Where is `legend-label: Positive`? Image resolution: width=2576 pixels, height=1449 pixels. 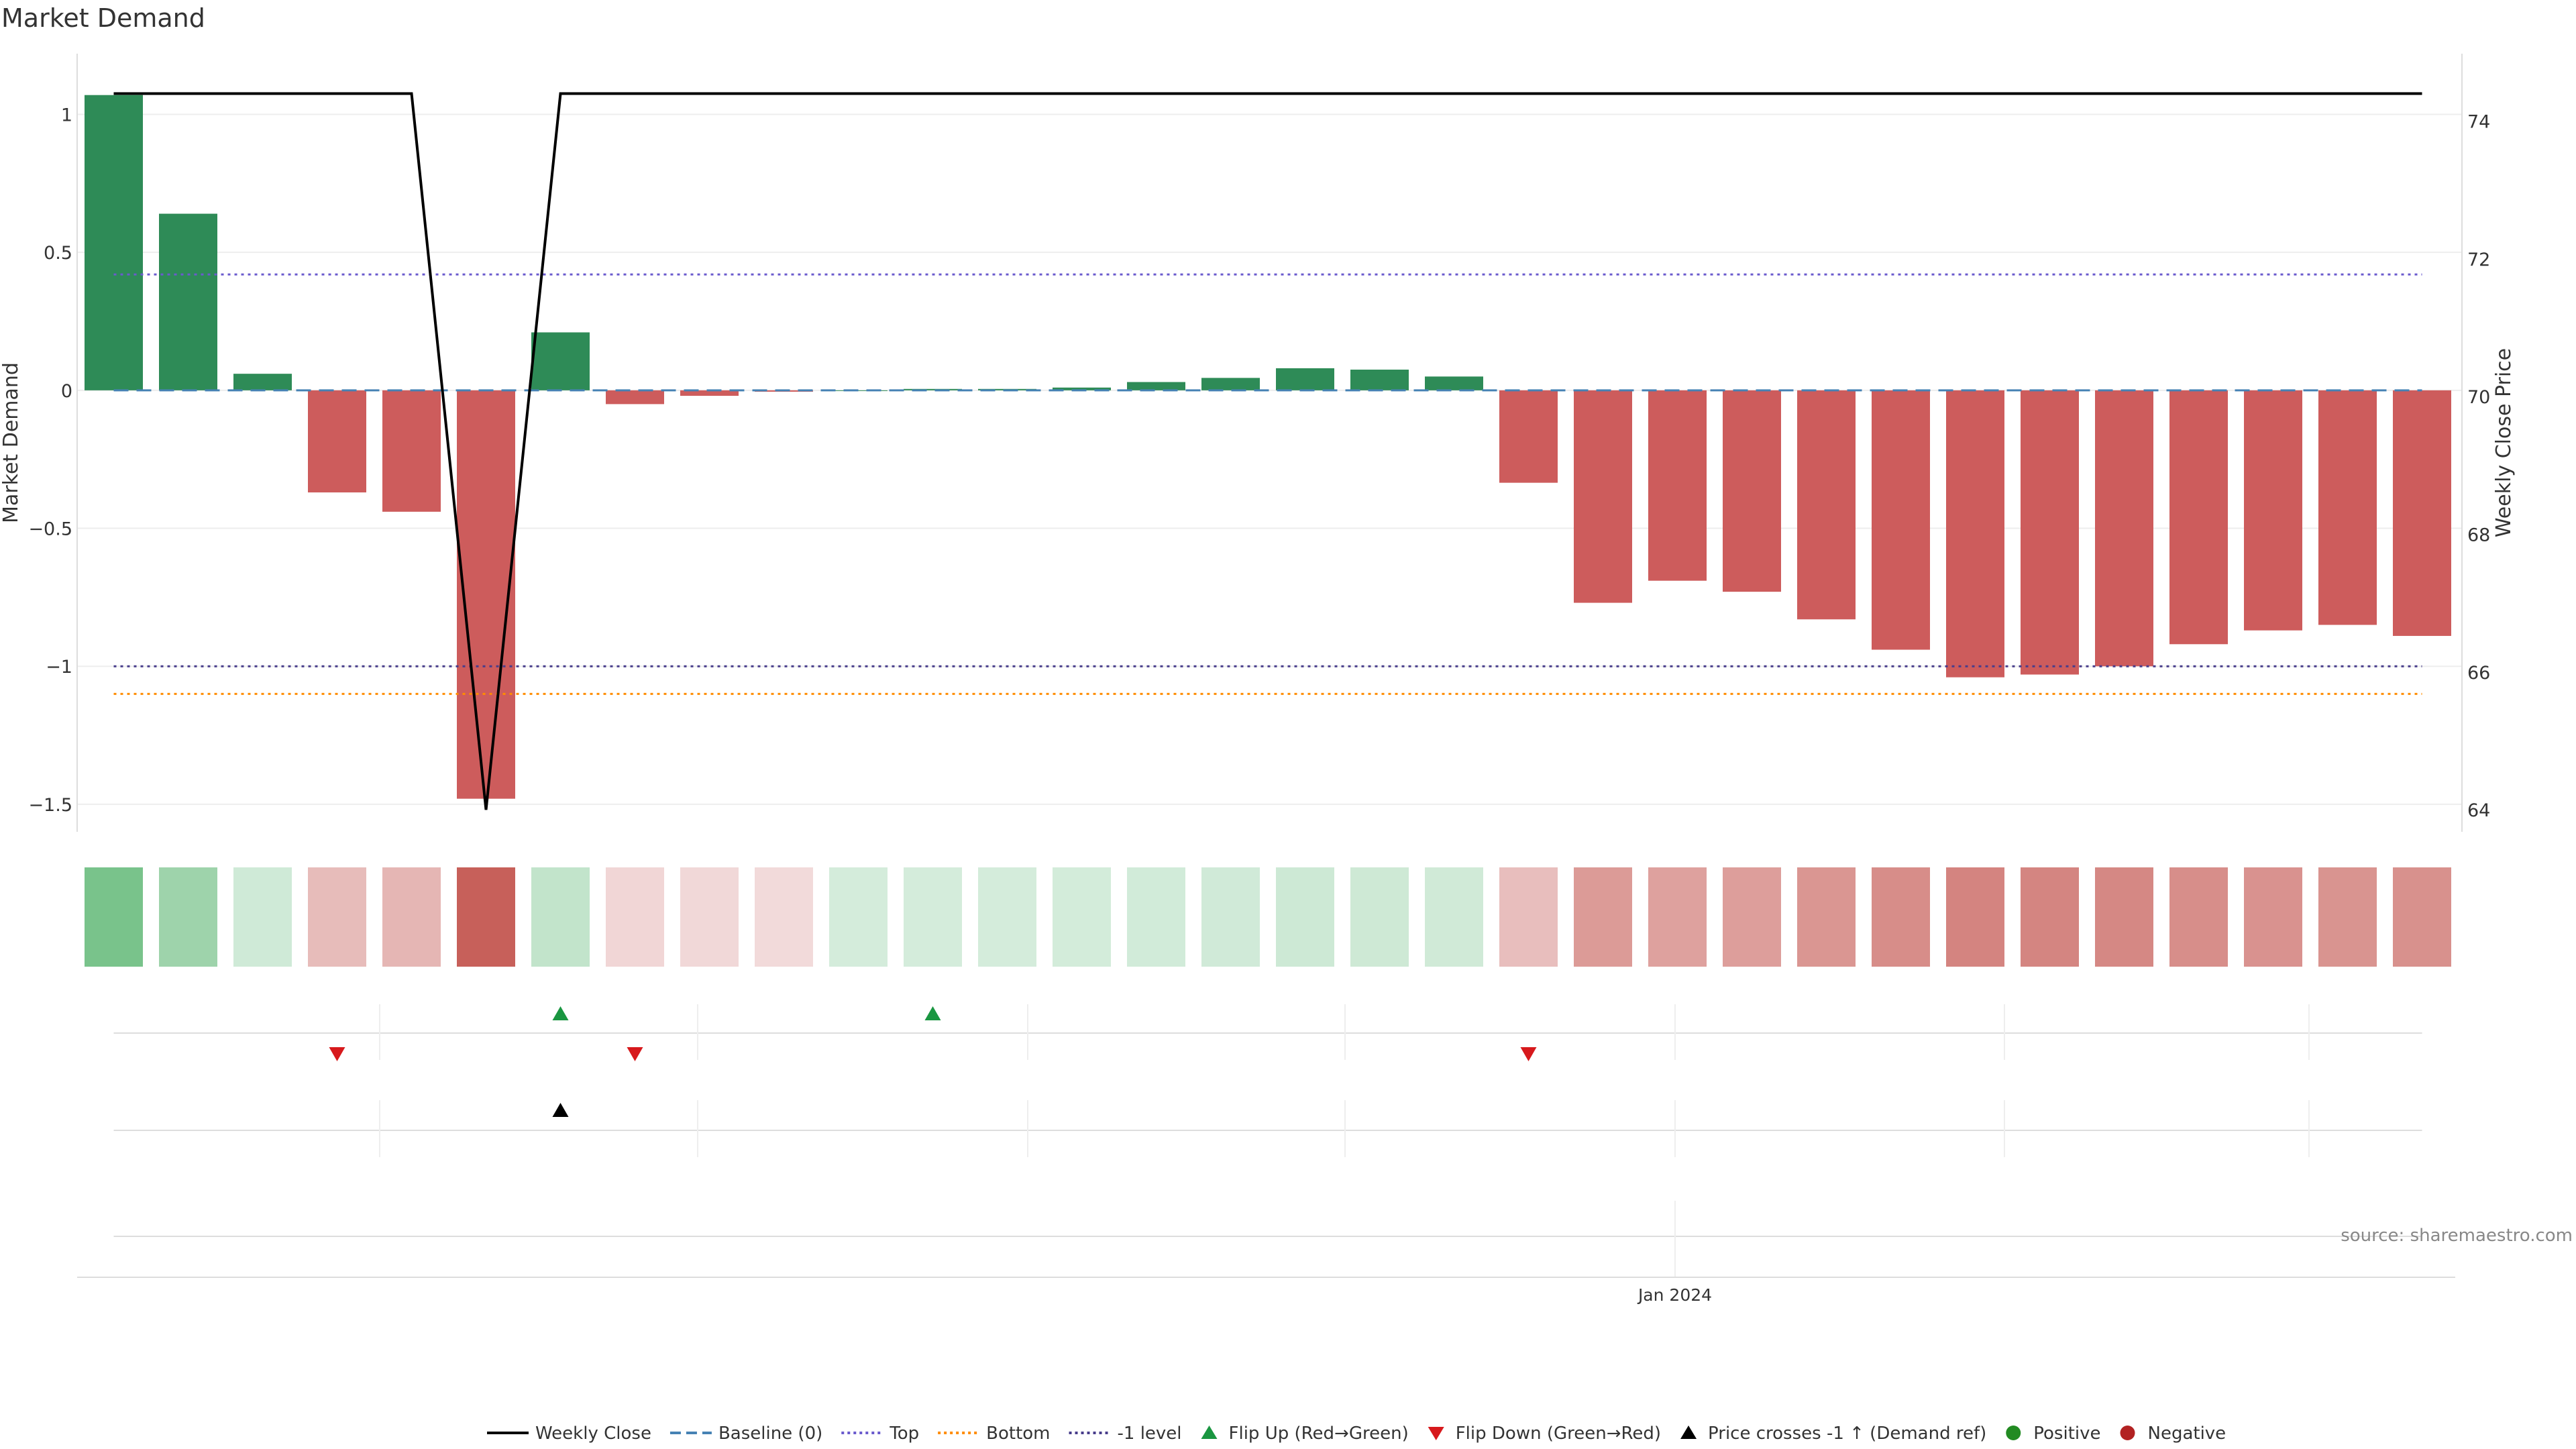
legend-label: Positive is located at coordinates (2066, 1434).